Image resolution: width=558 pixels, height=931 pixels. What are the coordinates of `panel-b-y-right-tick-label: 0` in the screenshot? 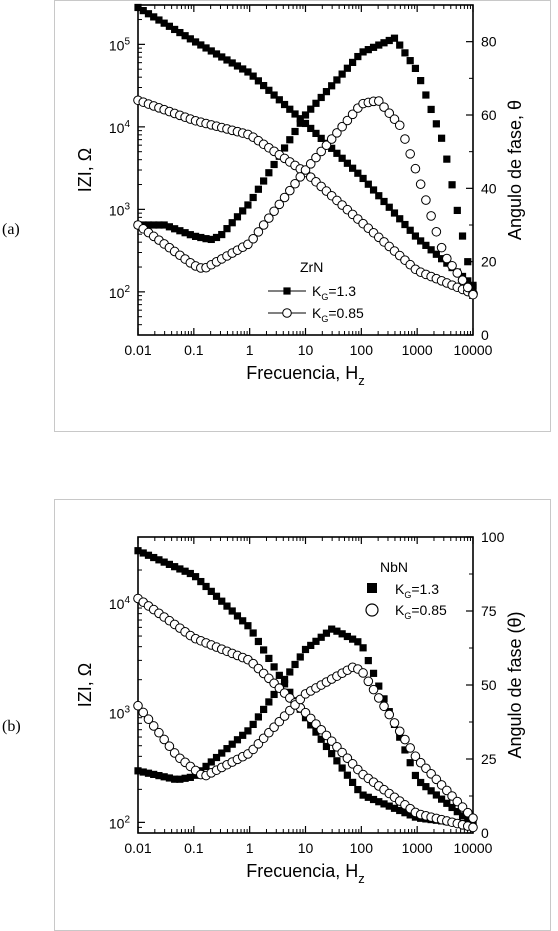 It's located at (485, 833).